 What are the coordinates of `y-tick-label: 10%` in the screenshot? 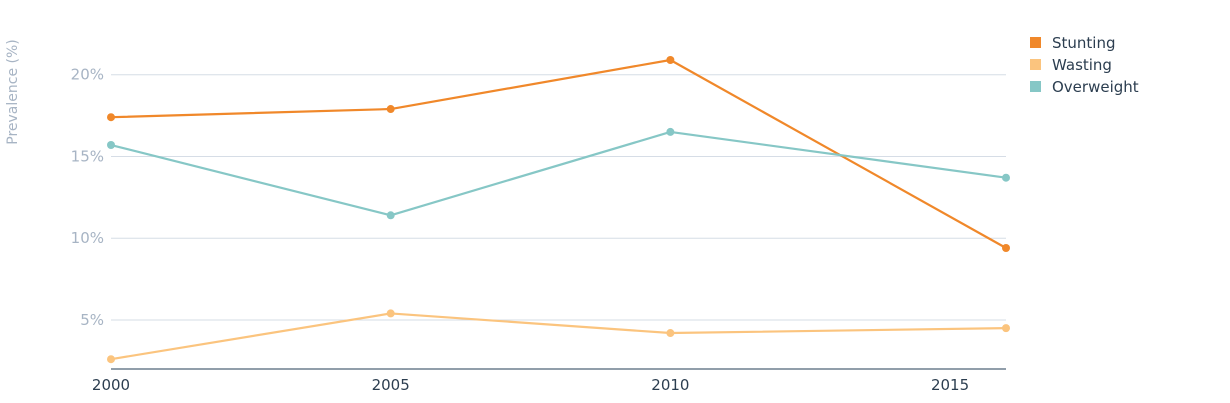 It's located at (87, 238).